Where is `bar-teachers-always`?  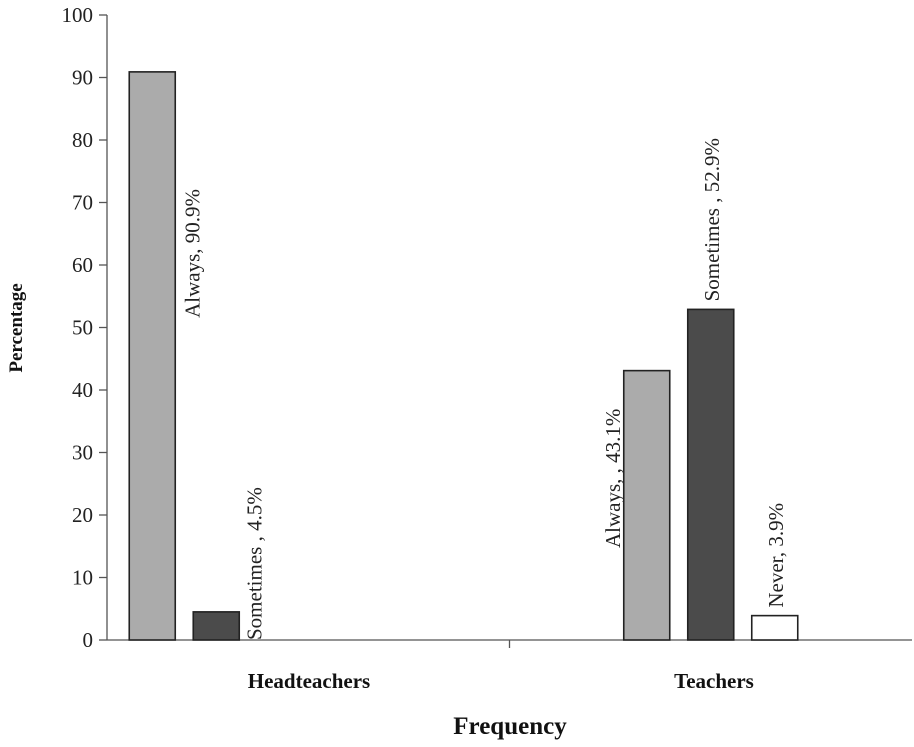
bar-teachers-always is located at coordinates (646, 505).